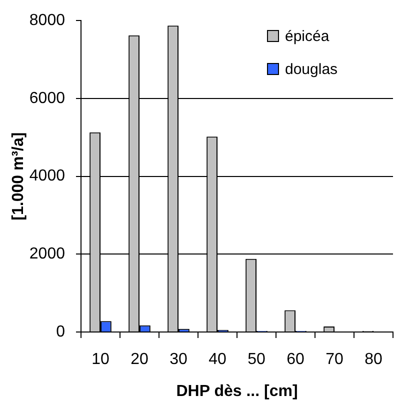 The width and height of the screenshot is (400, 410). Describe the element at coordinates (217, 359) in the screenshot. I see `x-tick-label: 40` at that location.